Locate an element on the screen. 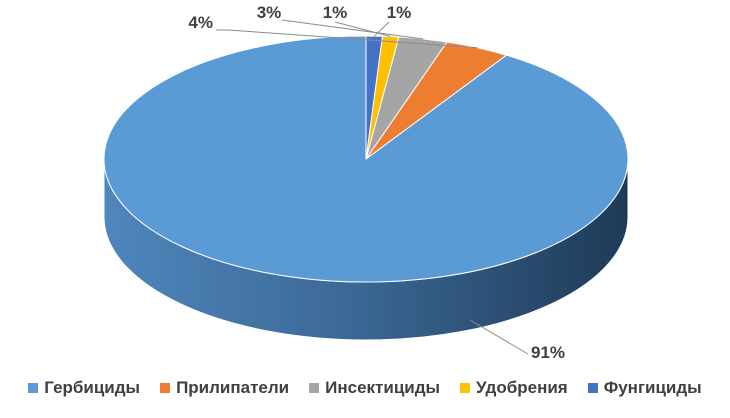 The height and width of the screenshot is (418, 730). legend-item-herbicides: Гербициды is located at coordinates (84, 388).